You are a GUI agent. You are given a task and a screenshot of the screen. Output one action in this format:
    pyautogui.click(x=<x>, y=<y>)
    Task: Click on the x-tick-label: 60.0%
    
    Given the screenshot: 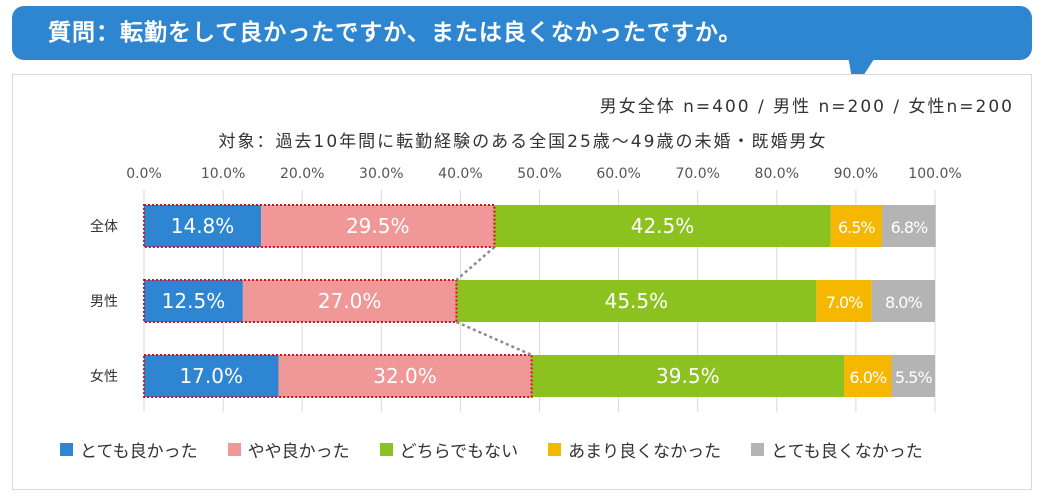 What is the action you would take?
    pyautogui.click(x=618, y=174)
    